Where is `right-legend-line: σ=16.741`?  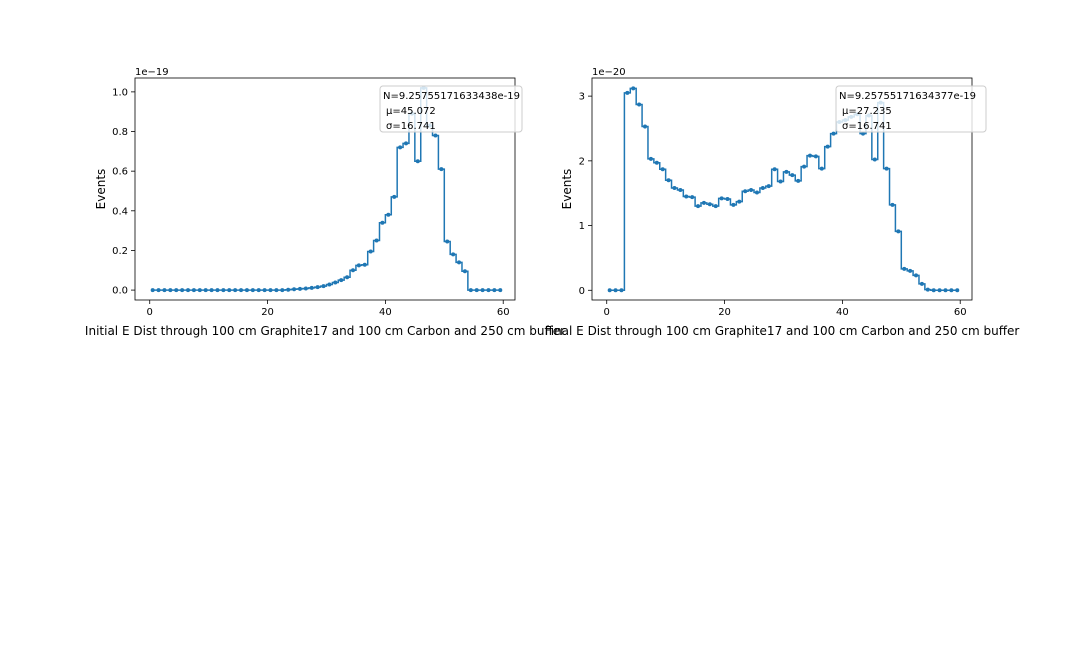 right-legend-line: σ=16.741 is located at coordinates (867, 126).